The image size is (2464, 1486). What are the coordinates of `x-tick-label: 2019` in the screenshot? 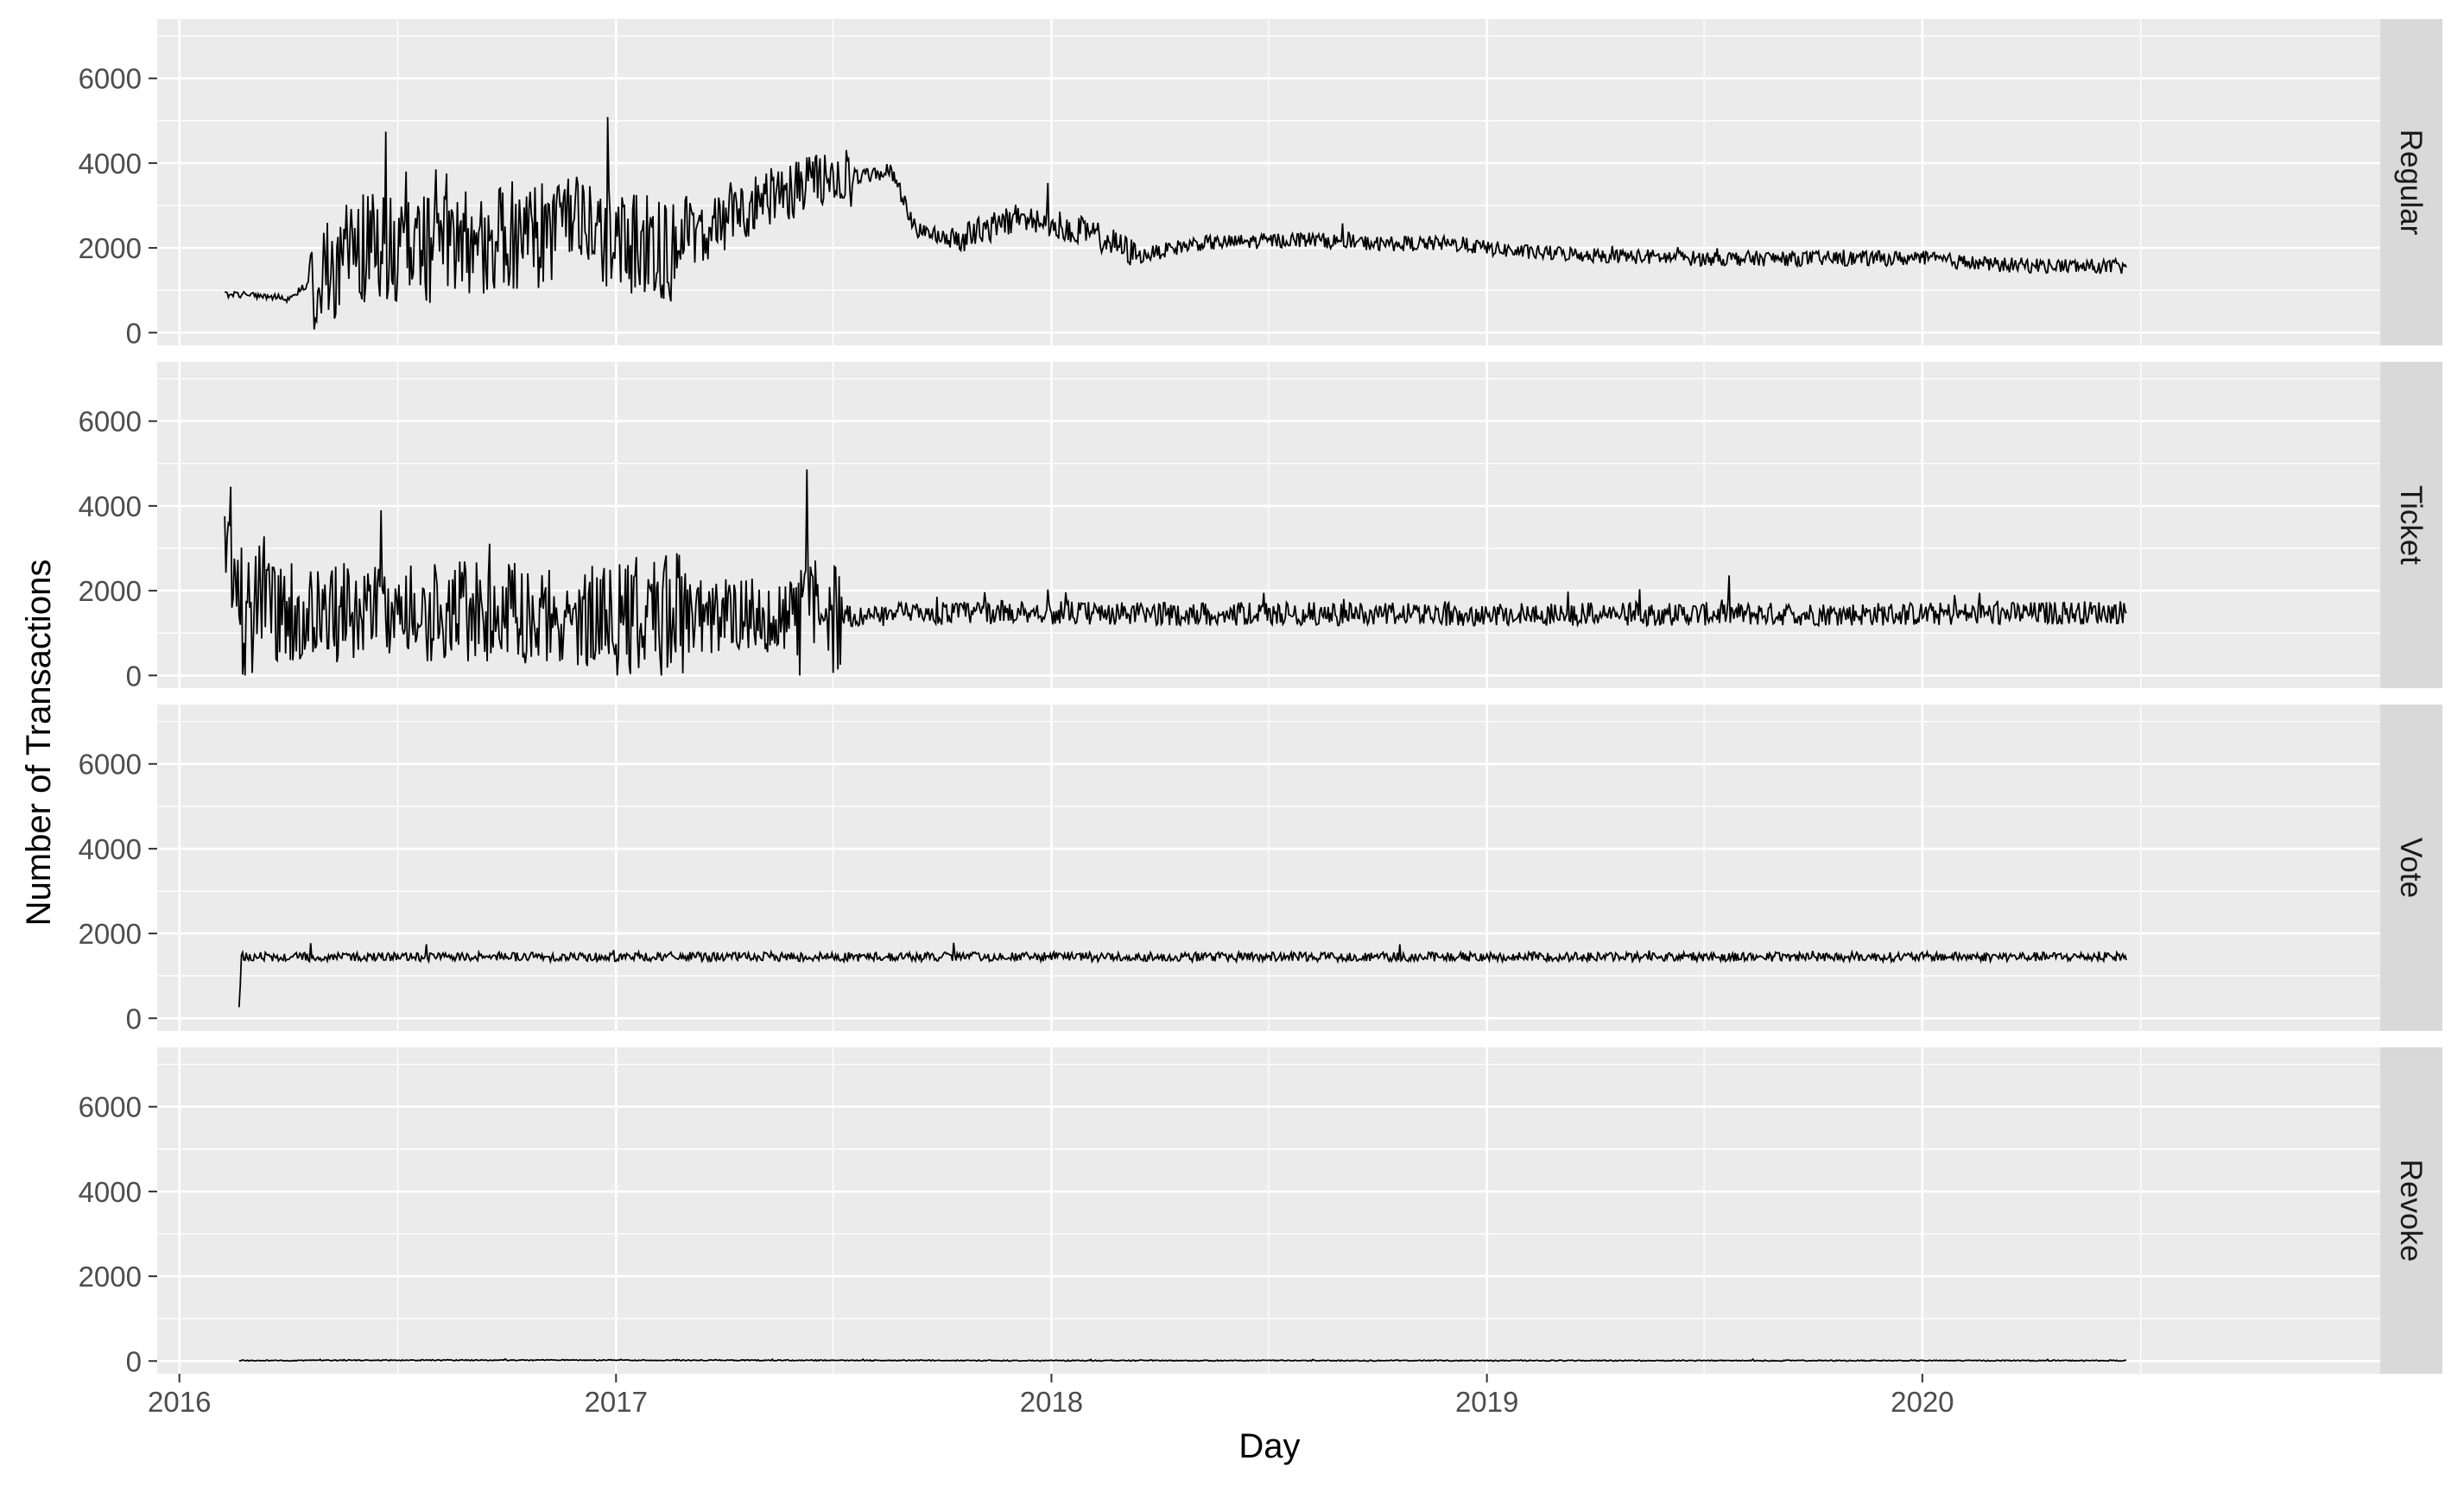 It's located at (1486, 1402).